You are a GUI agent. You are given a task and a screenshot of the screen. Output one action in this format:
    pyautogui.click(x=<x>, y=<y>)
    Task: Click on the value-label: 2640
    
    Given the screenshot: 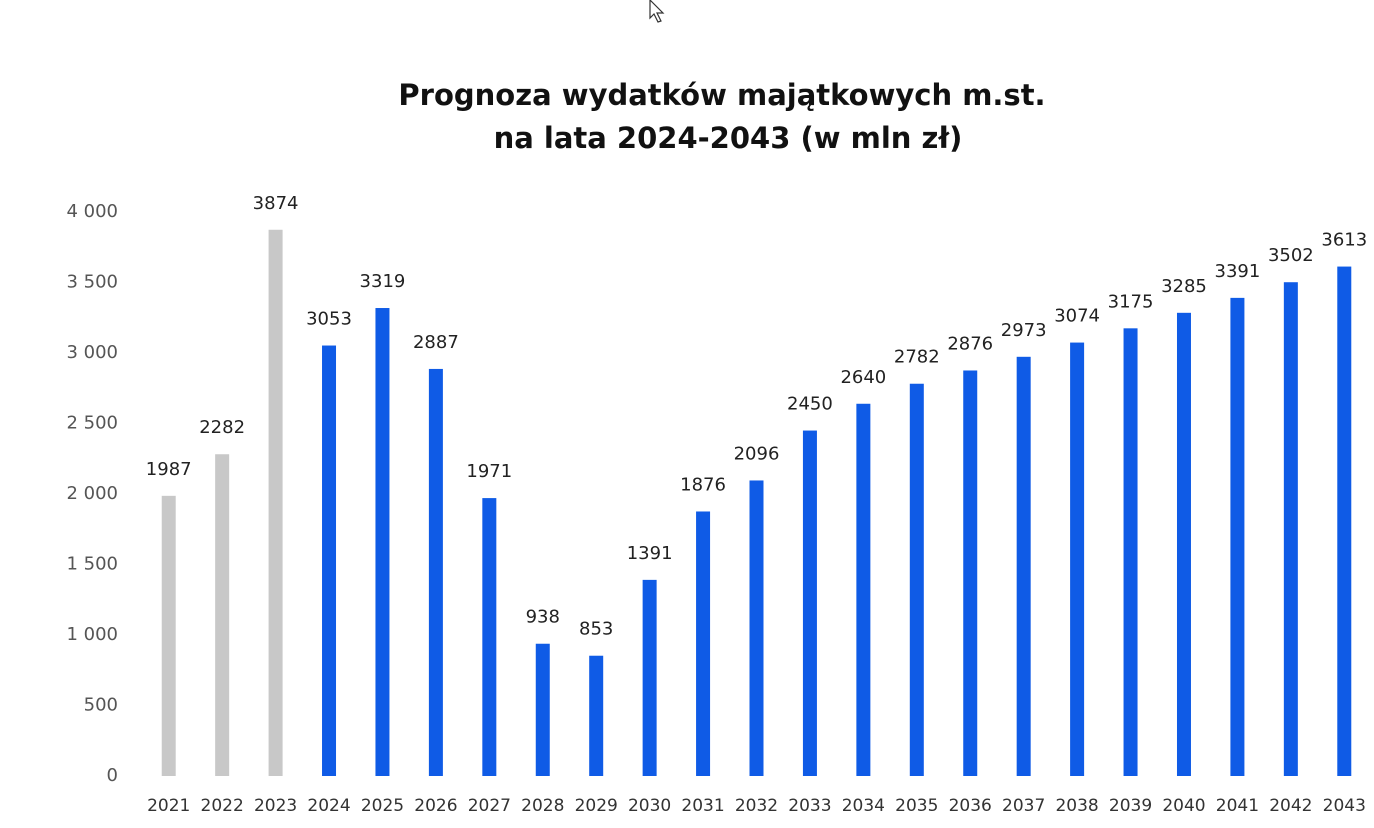 What is the action you would take?
    pyautogui.click(x=863, y=377)
    